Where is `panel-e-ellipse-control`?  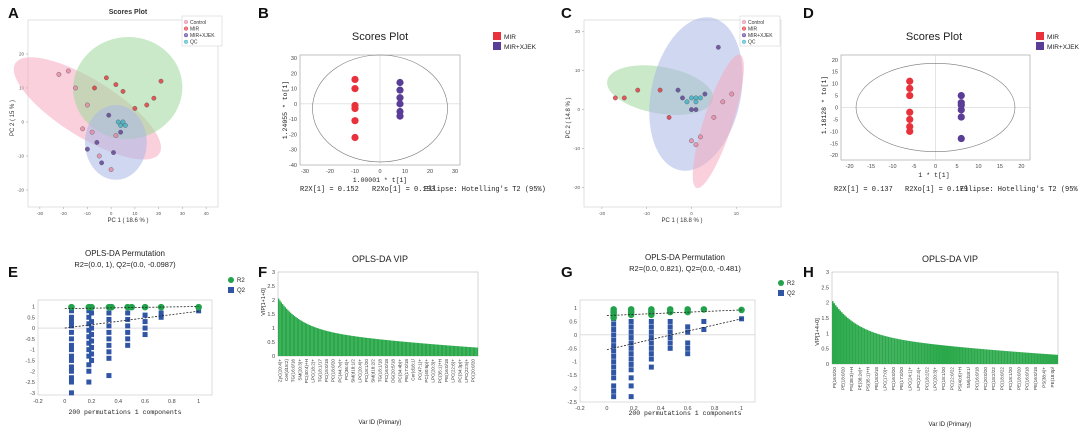 panel-e-ellipse-control is located at coordinates (718, 121).